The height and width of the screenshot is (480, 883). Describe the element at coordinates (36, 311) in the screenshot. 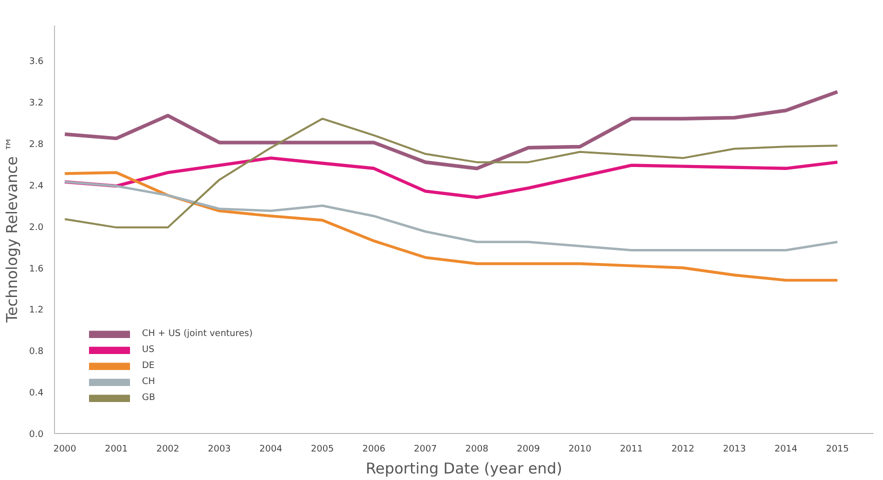

I see `y-tick-label: 1.2` at that location.